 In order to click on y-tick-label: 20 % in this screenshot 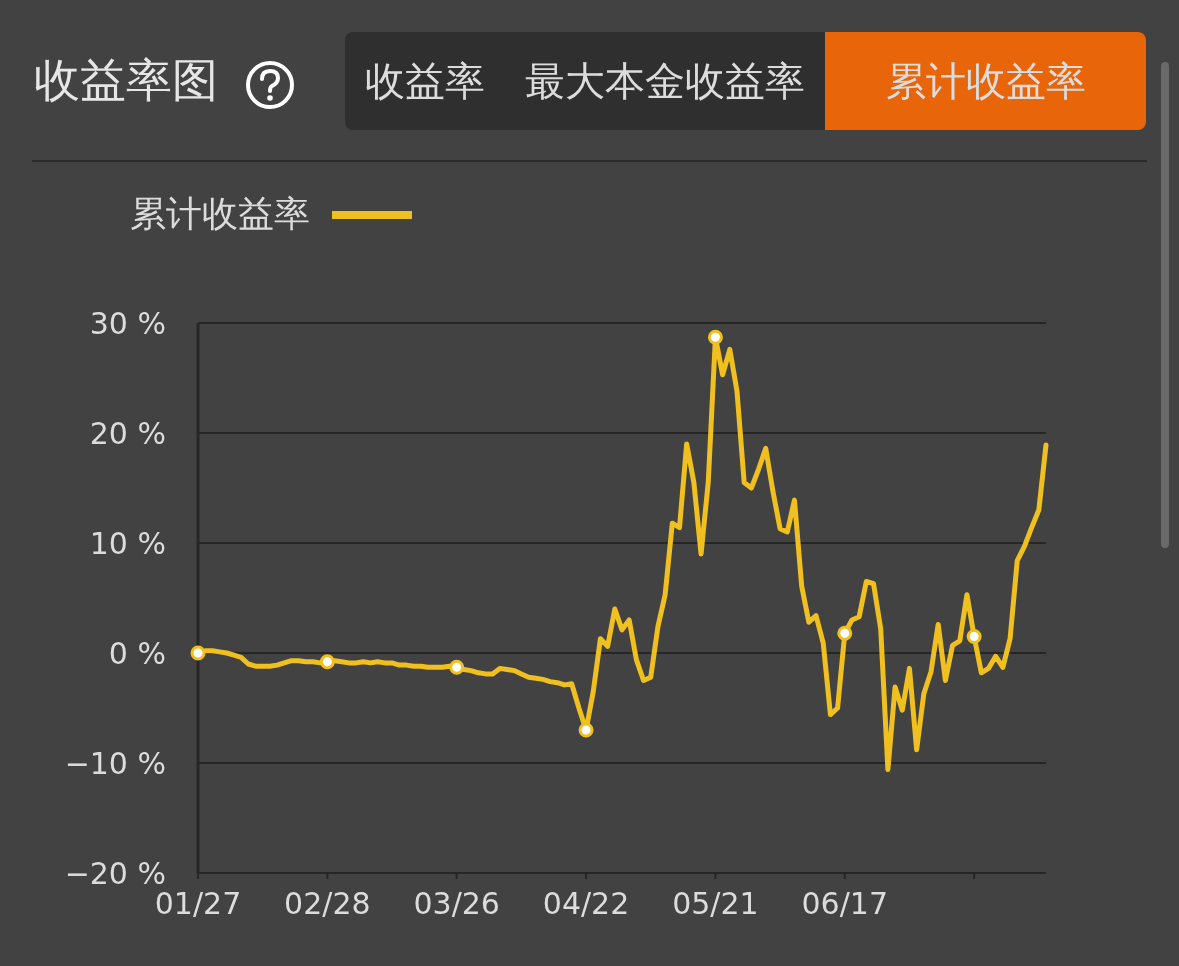, I will do `click(127, 433)`.